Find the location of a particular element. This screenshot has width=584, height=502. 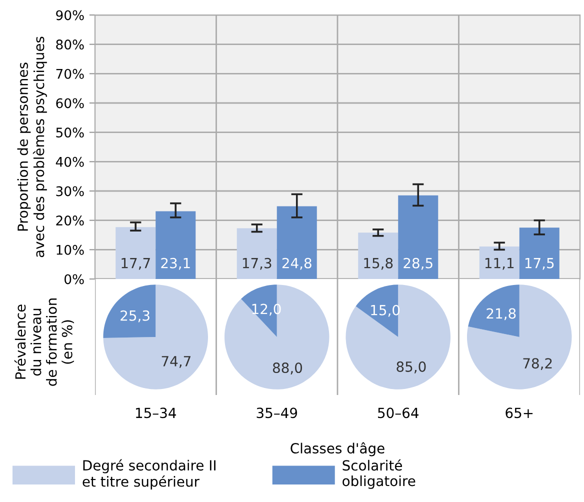

text: 65+ is located at coordinates (519, 413).